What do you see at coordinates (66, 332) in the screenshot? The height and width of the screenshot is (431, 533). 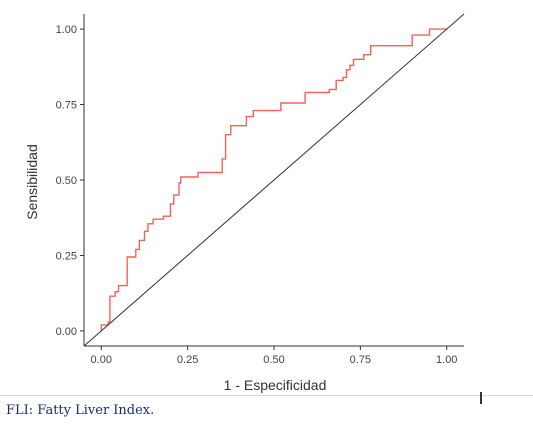 I see `y-tick-label: 0.00` at bounding box center [66, 332].